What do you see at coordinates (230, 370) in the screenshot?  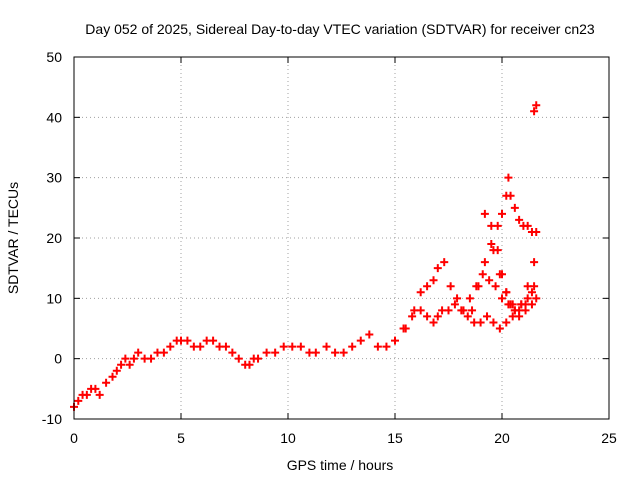 I see `series-main-trace` at bounding box center [230, 370].